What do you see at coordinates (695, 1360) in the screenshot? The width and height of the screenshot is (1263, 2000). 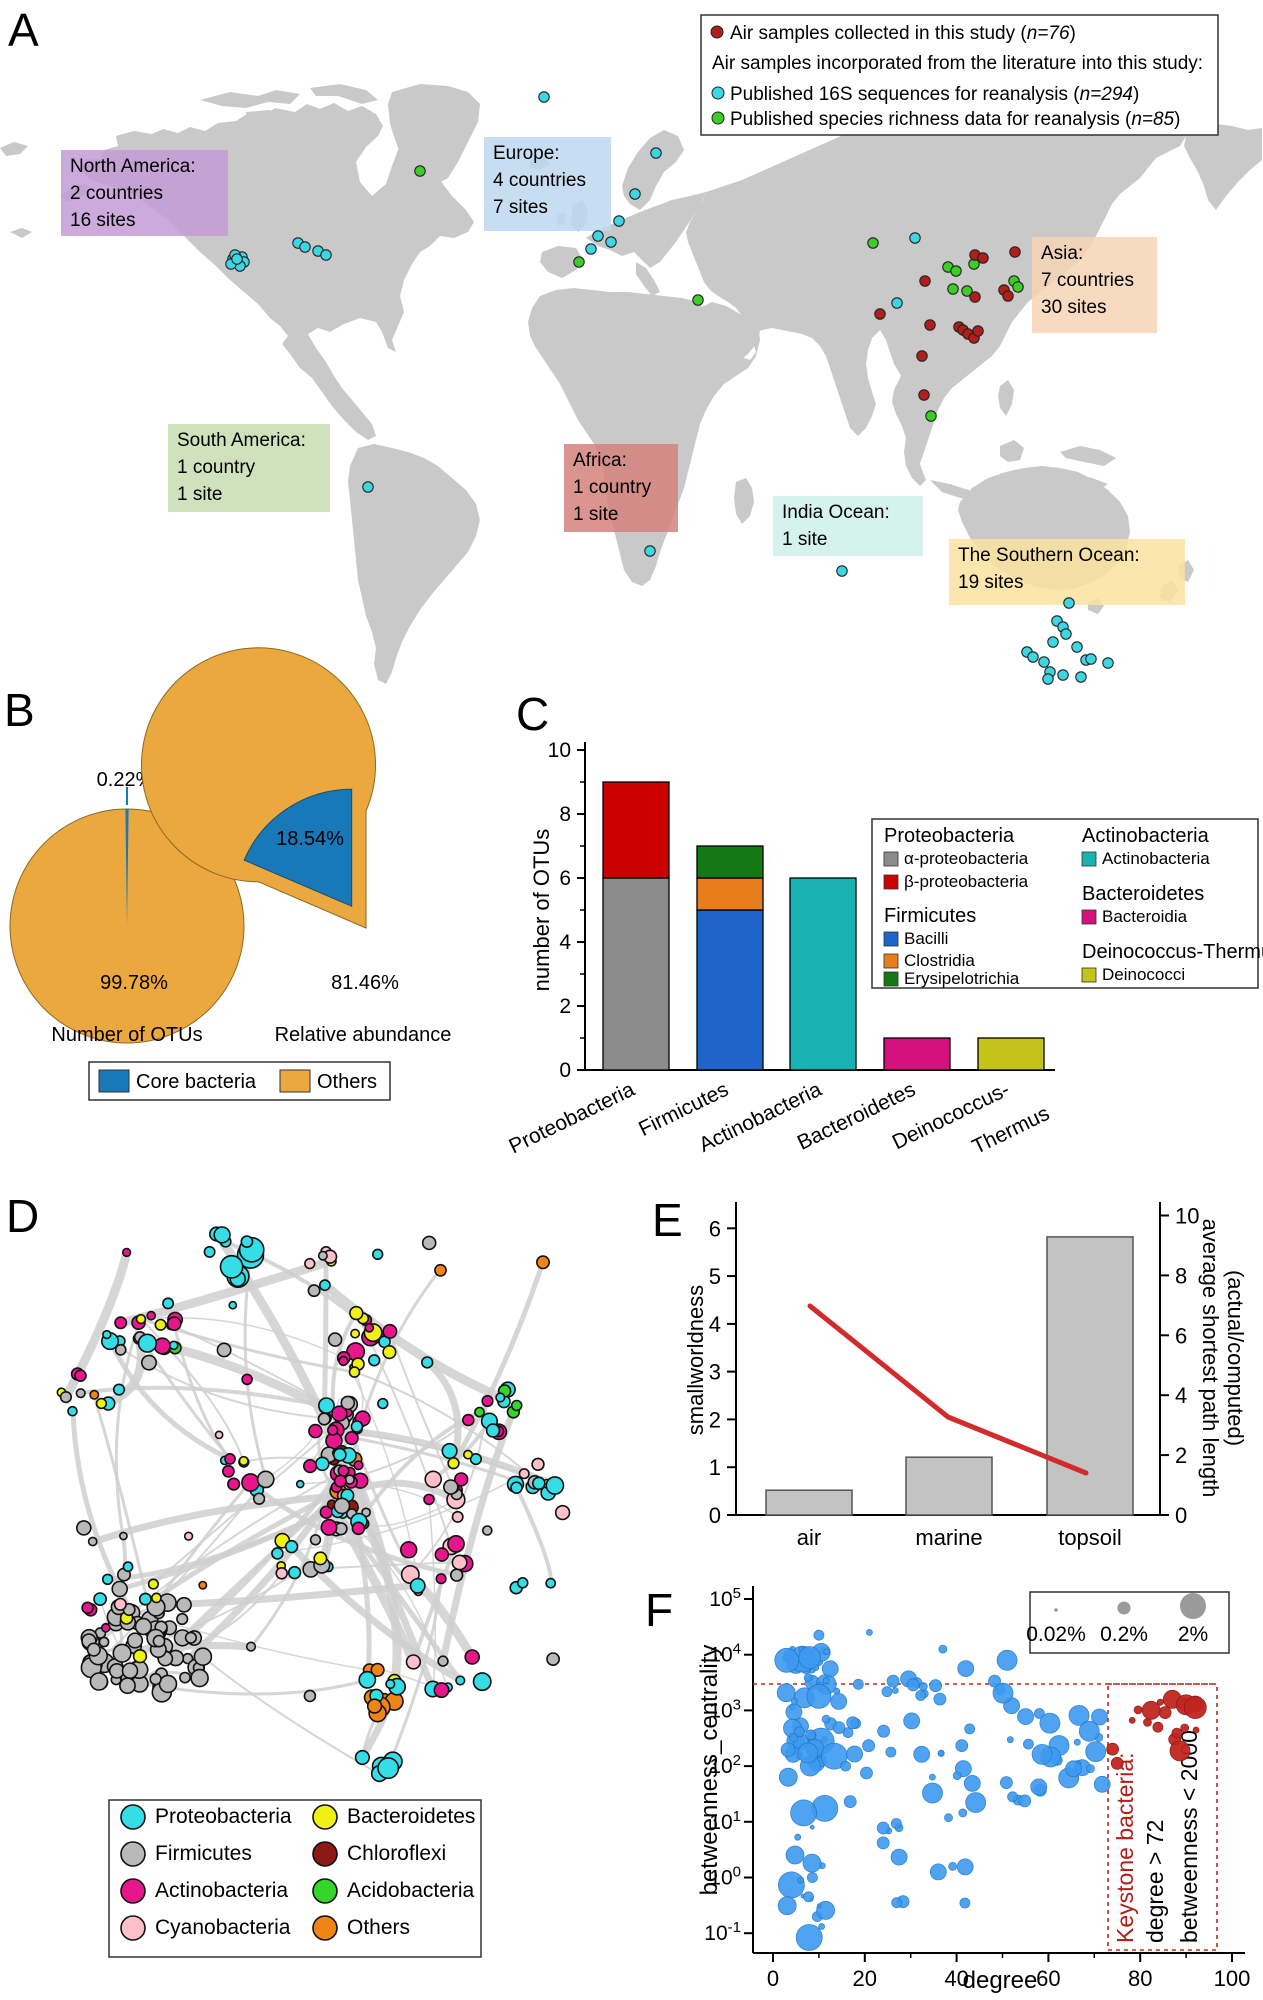 I see `svg-text: smallworldness` at bounding box center [695, 1360].